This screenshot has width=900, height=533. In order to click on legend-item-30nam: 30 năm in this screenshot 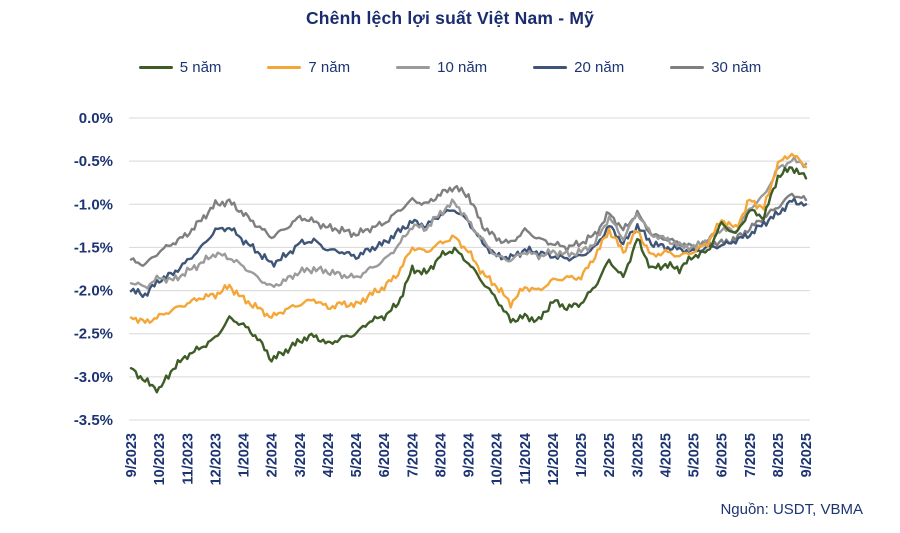, I will do `click(715, 67)`.